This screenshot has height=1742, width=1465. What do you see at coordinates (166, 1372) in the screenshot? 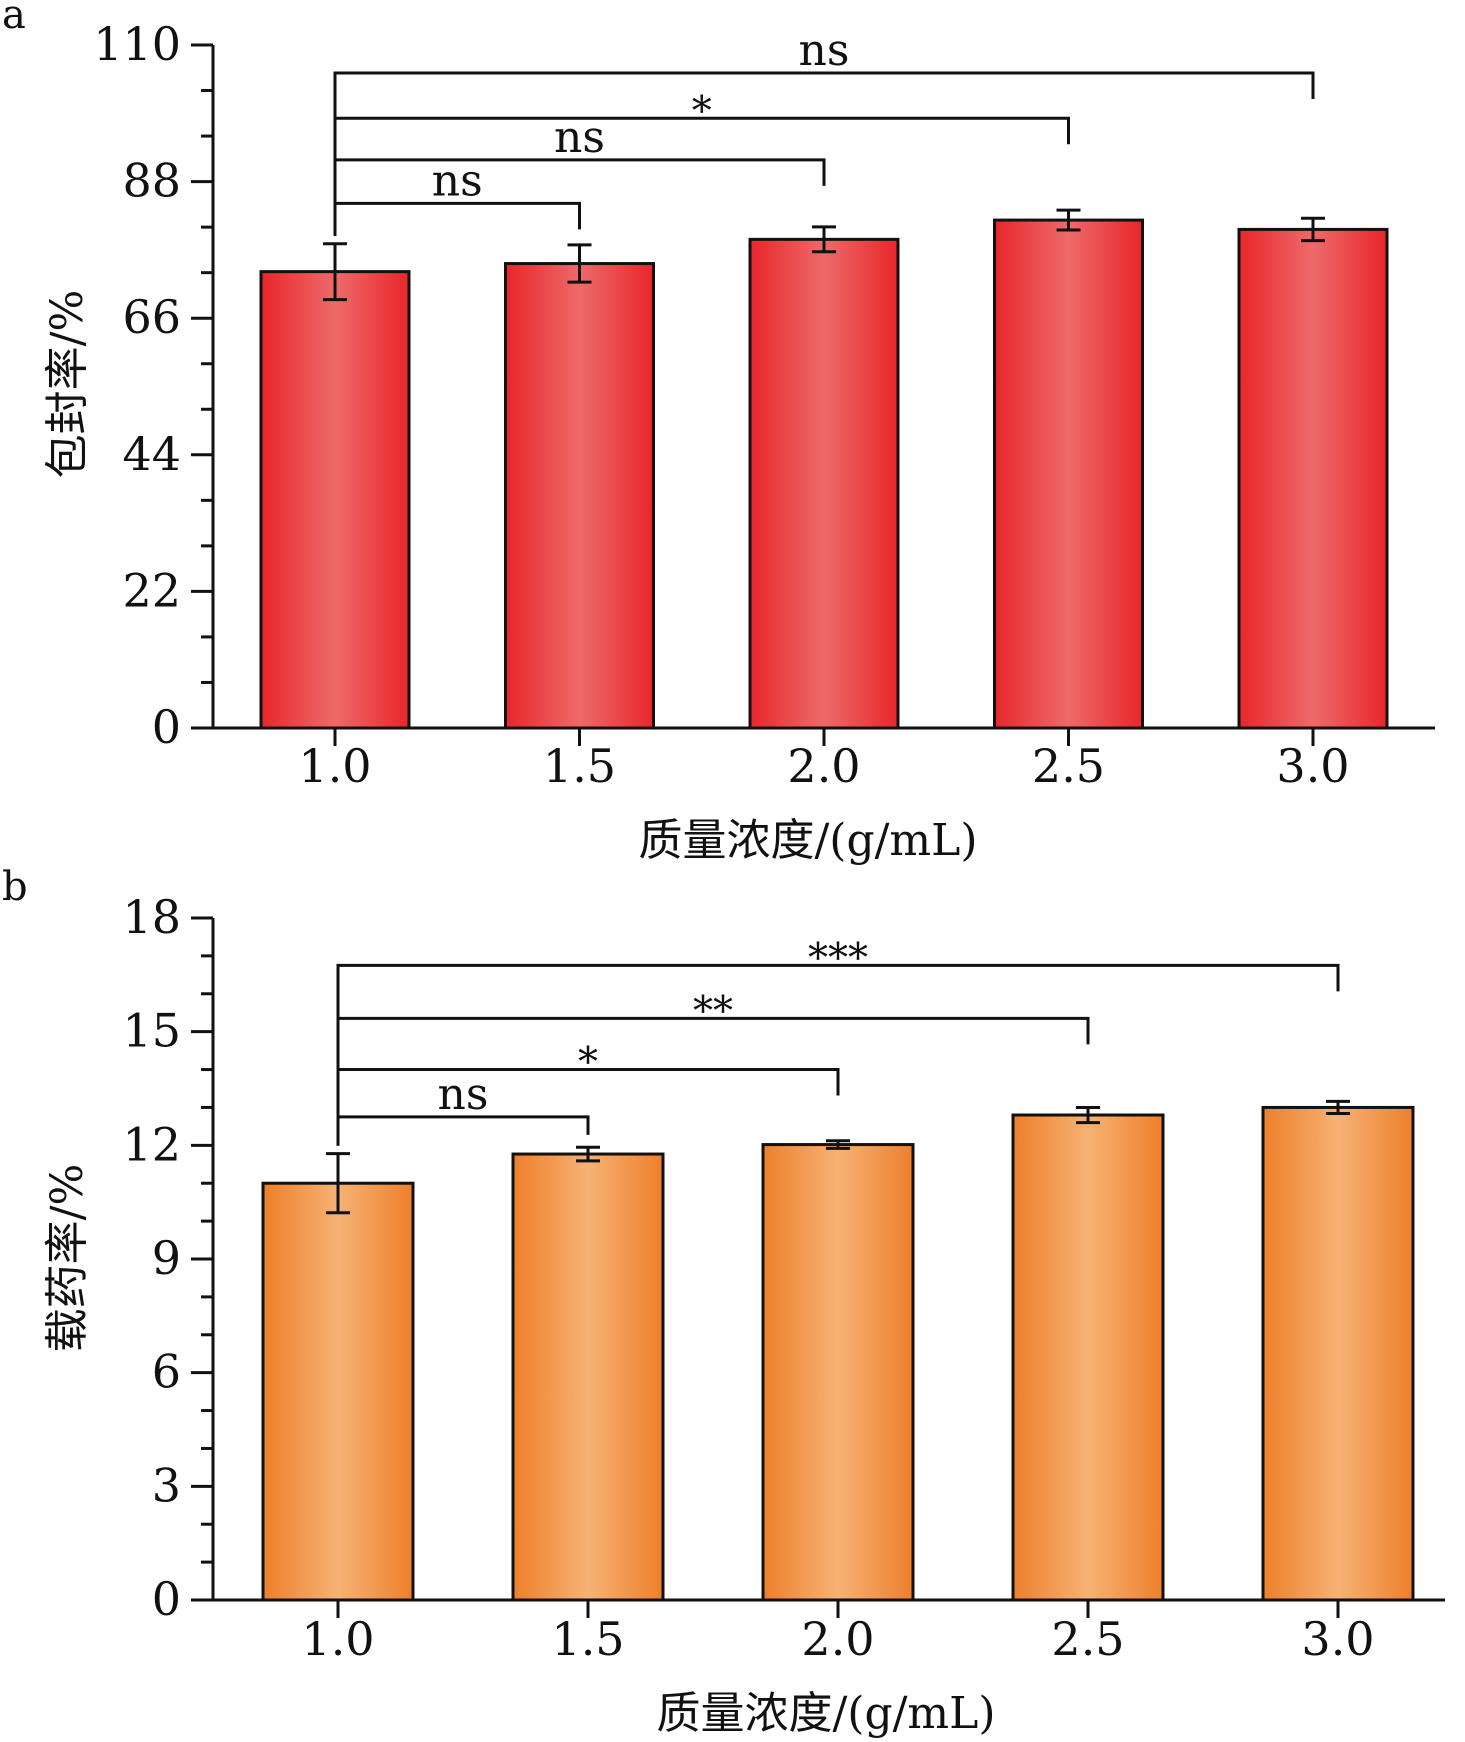
I see `y-tick-label: 6` at bounding box center [166, 1372].